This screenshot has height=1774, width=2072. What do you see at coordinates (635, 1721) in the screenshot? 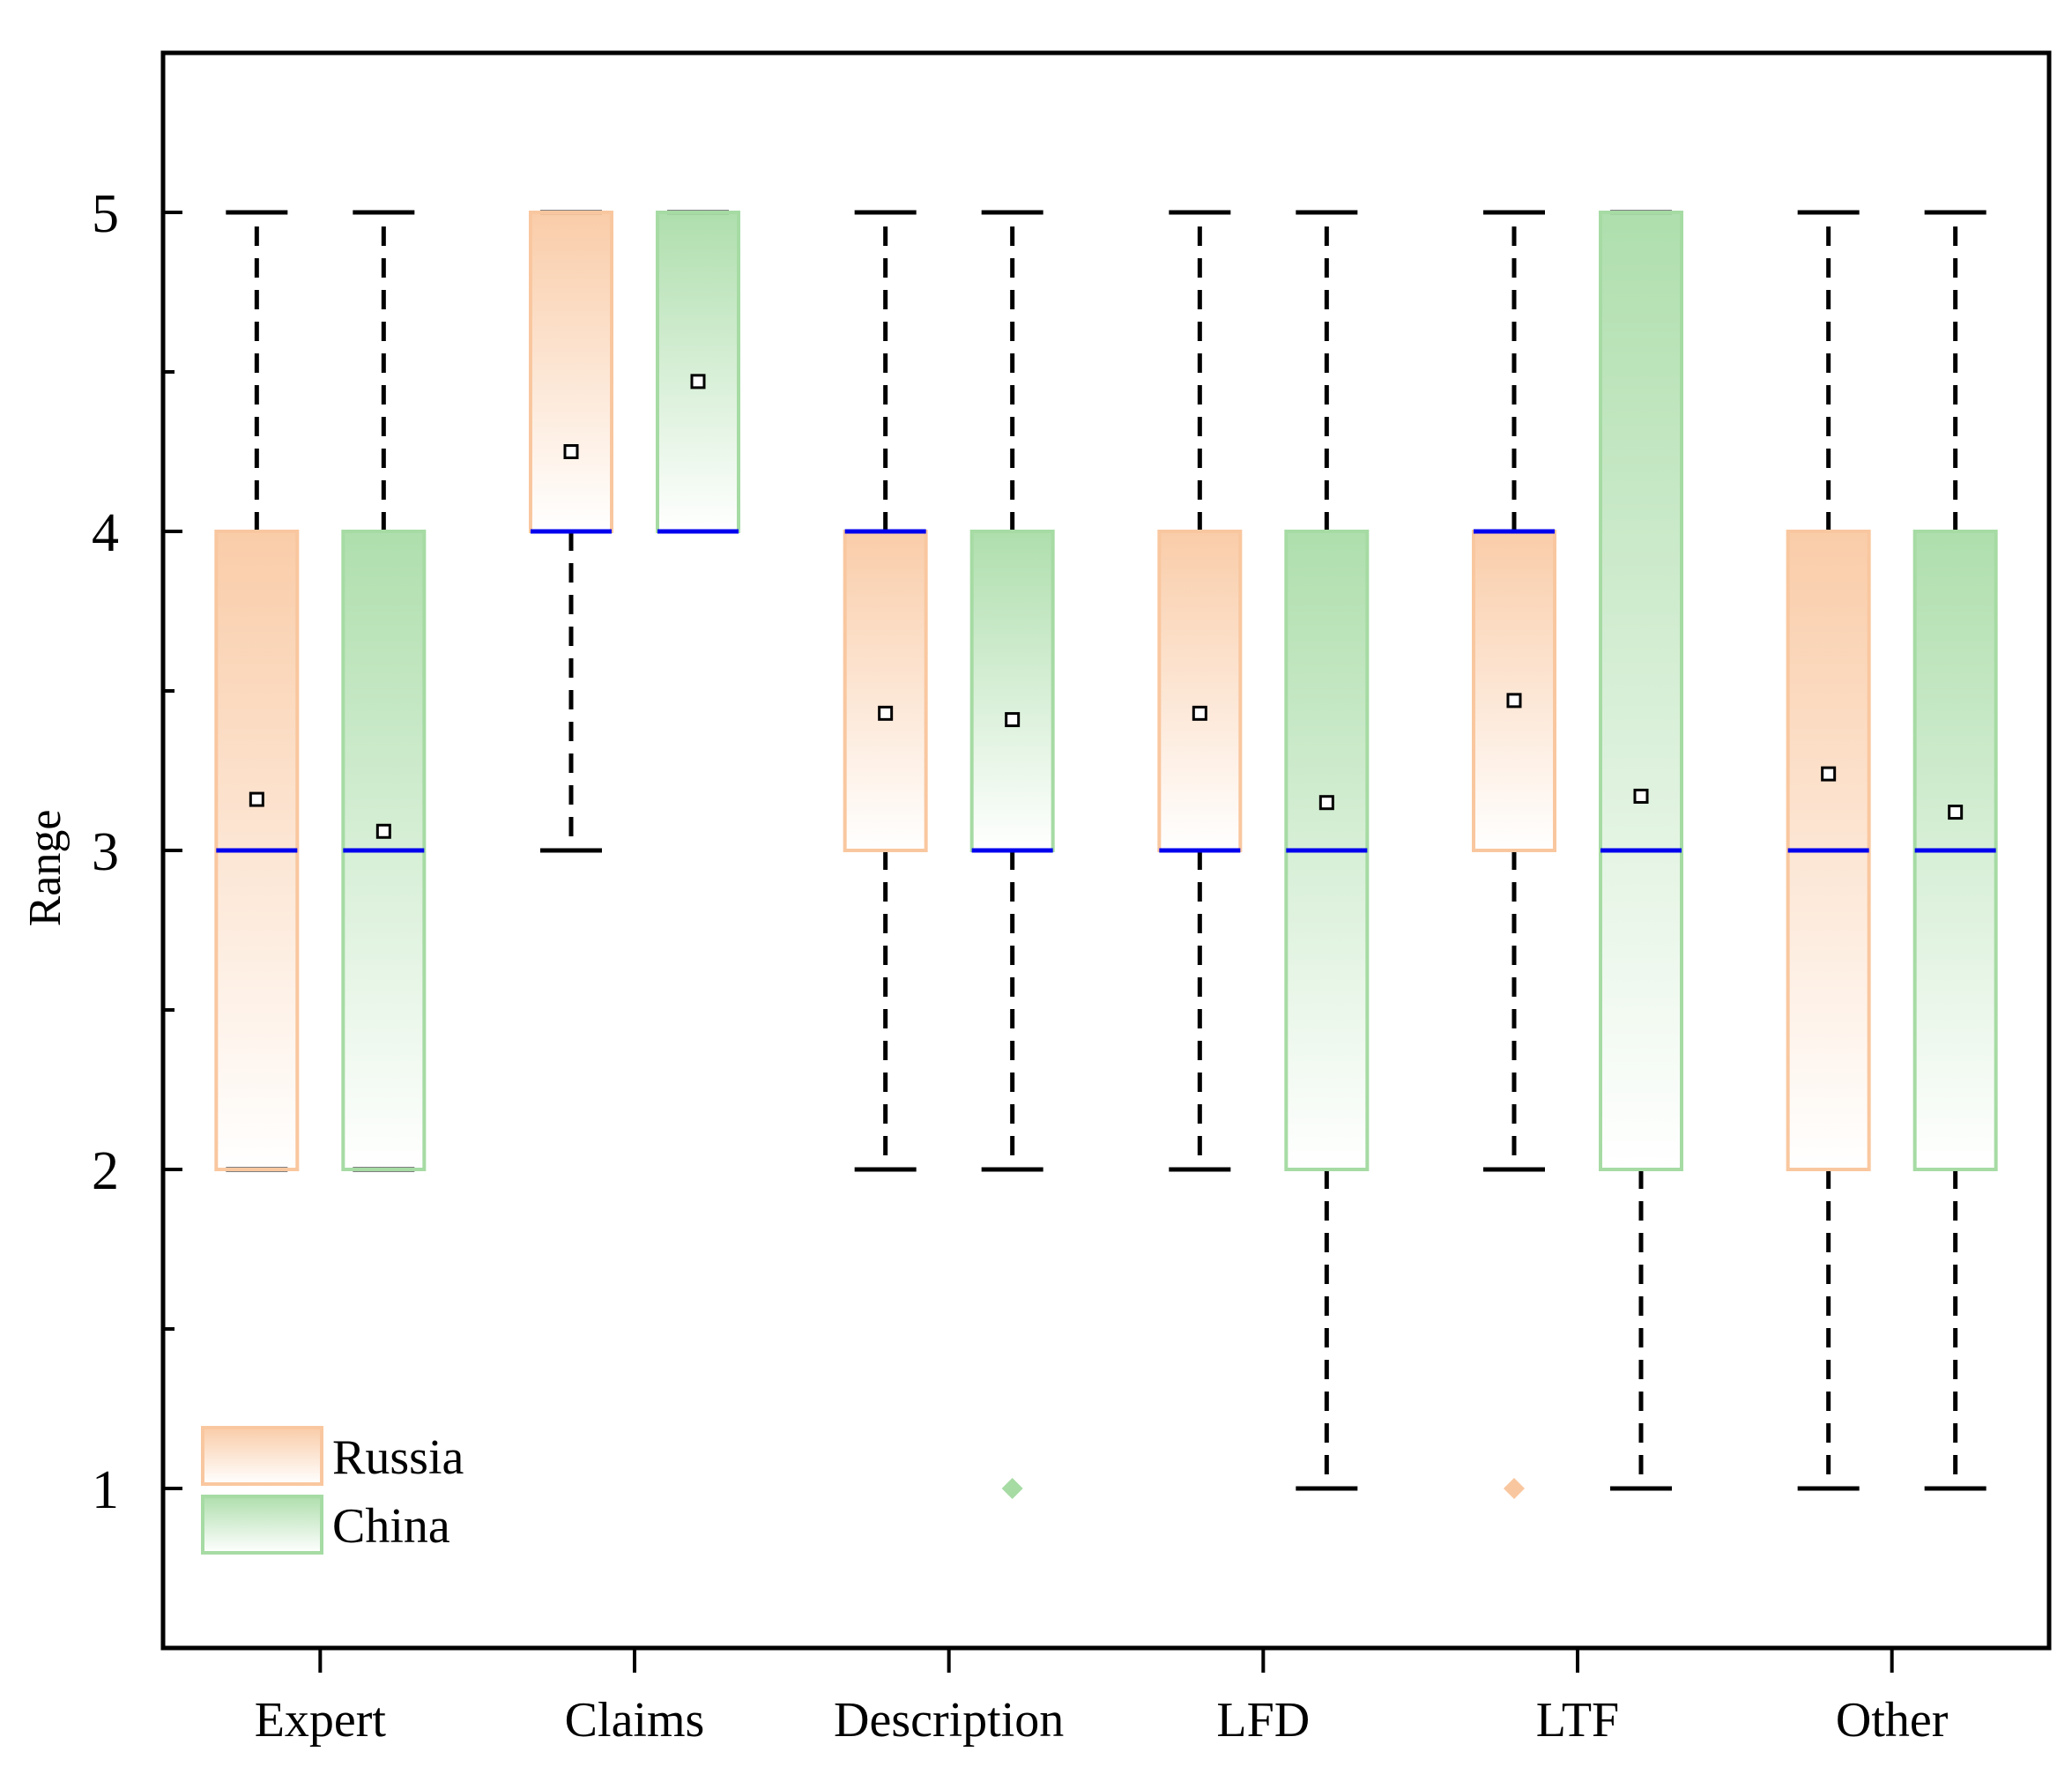
I see `x-tick-label: Claims` at bounding box center [635, 1721].